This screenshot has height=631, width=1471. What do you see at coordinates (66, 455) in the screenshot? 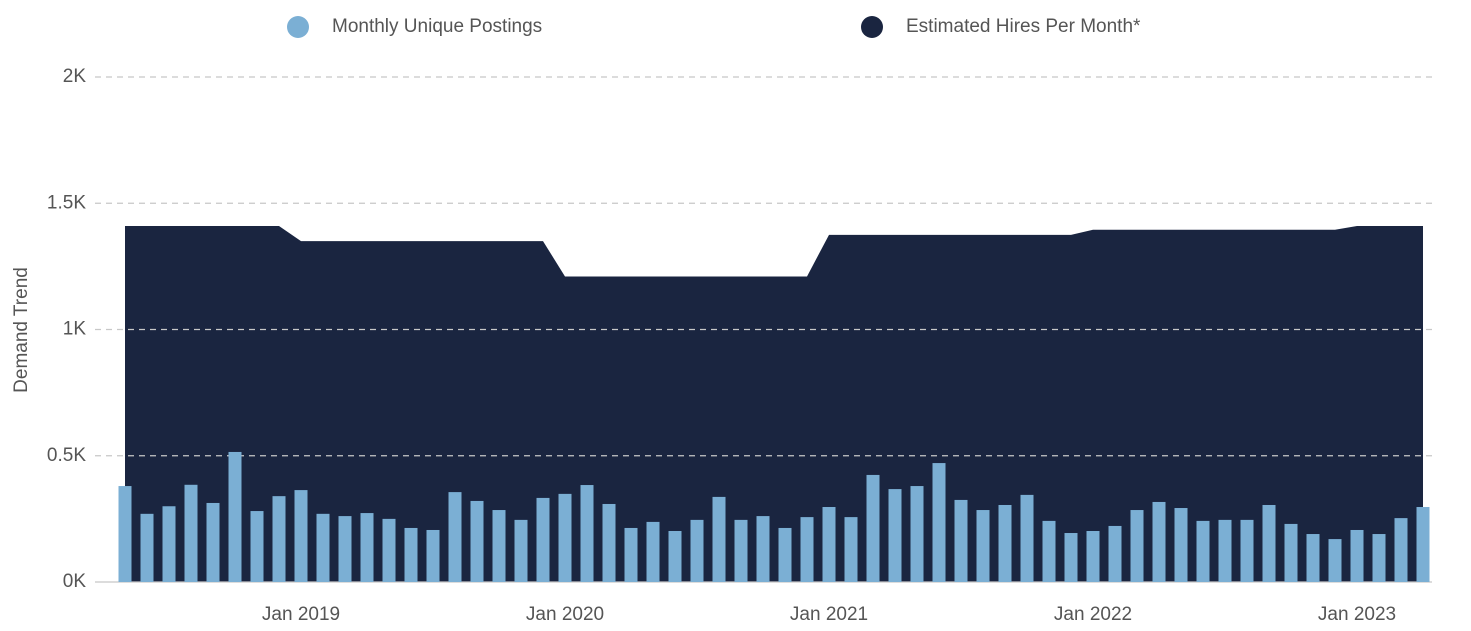
I see `y-tick-label: 0.5K` at bounding box center [66, 455].